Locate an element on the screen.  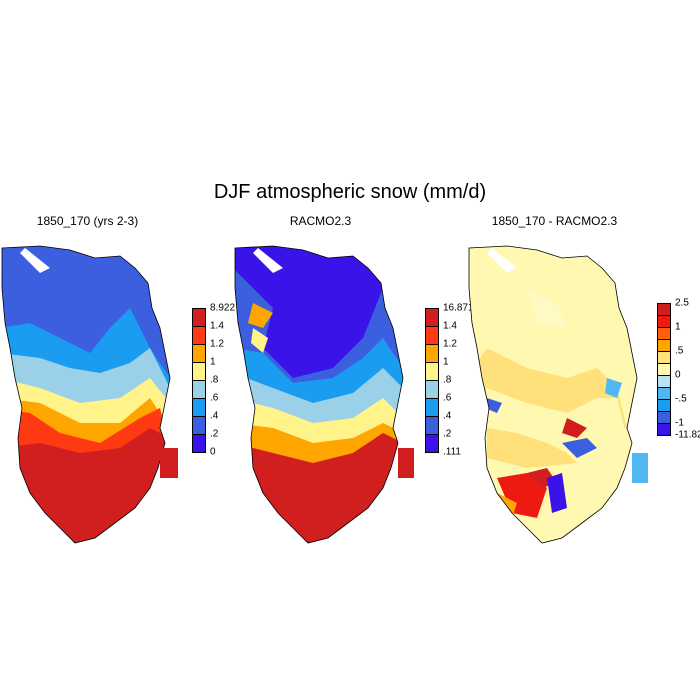
colorbar-difference: -11.82 -1 -.5 0 .5 1 2.5 is located at coordinates (678, 369).